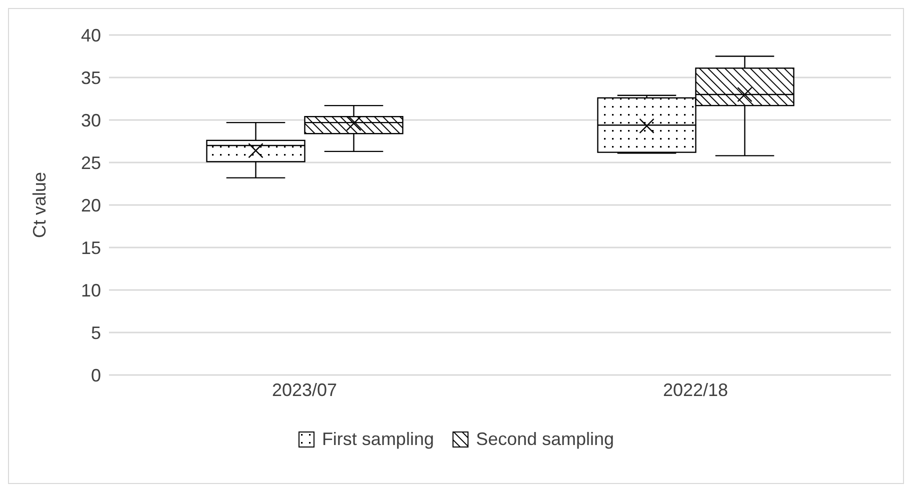 Image resolution: width=914 pixels, height=493 pixels. What do you see at coordinates (90, 248) in the screenshot?
I see `y-tick-label: 15` at bounding box center [90, 248].